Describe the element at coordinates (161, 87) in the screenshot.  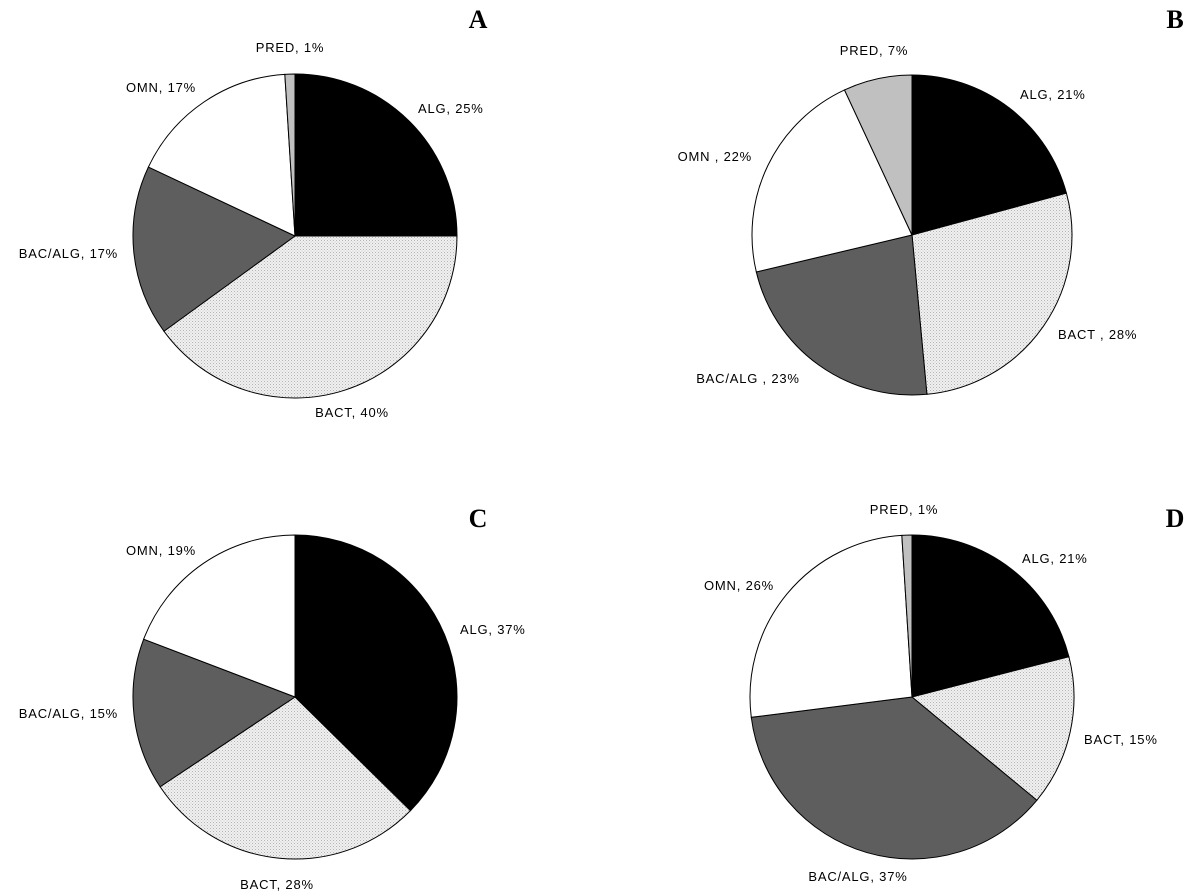
I see `slice-label-omn: OMN, 17%` at that location.